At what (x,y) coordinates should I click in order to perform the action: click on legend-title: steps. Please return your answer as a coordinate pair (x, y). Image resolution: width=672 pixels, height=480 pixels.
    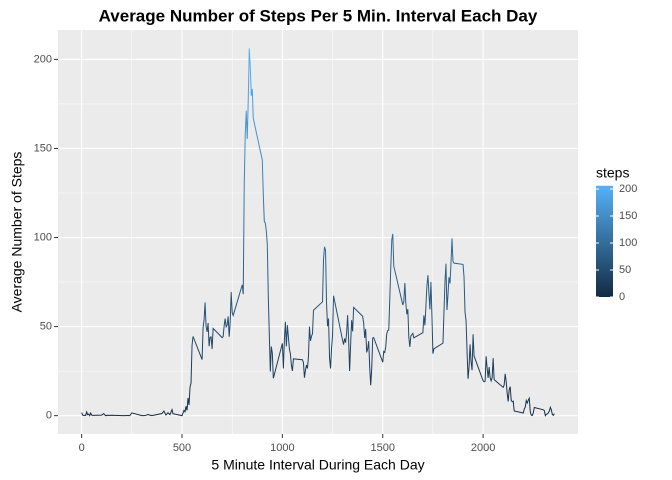
    Looking at the image, I should click on (612, 173).